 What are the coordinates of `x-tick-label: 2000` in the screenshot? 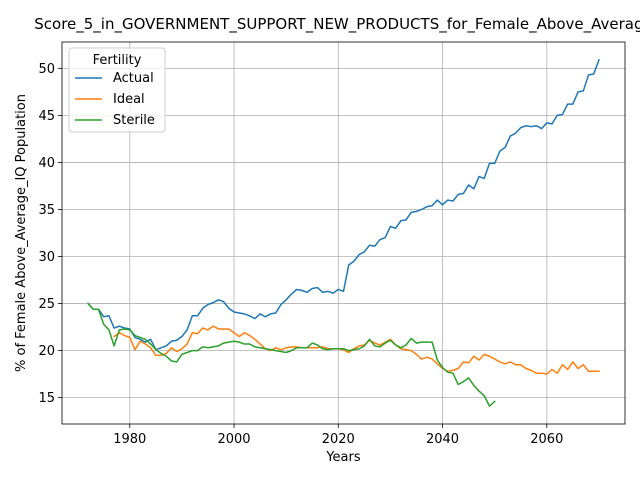 It's located at (233, 439).